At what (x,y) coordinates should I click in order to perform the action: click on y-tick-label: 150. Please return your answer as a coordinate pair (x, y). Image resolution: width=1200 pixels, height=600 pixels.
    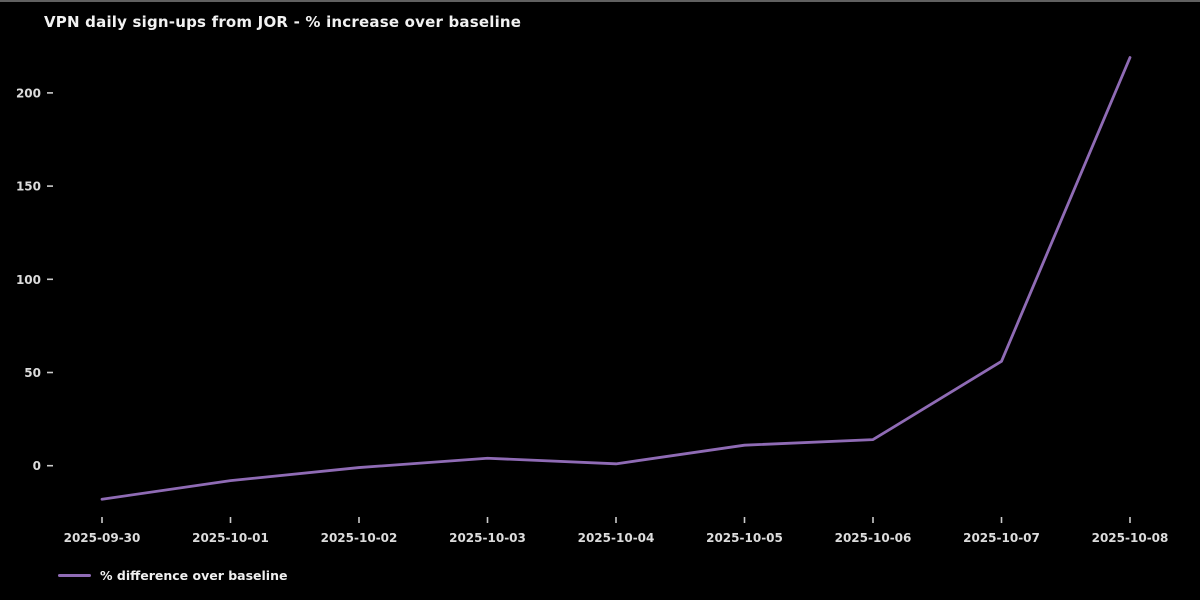
    Looking at the image, I should click on (28, 187).